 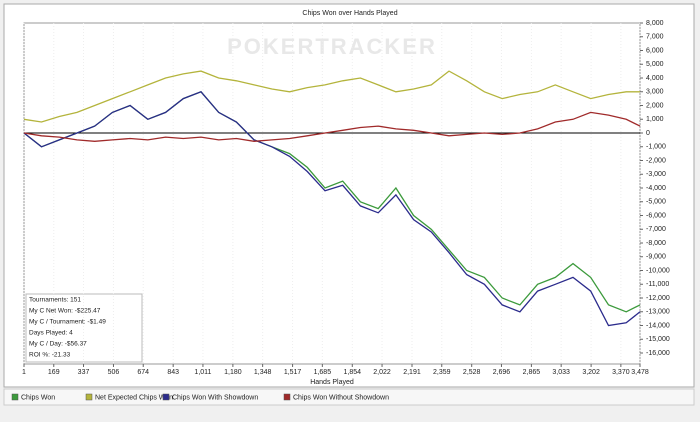 I want to click on x-tick-label: 2,528, so click(x=472, y=372).